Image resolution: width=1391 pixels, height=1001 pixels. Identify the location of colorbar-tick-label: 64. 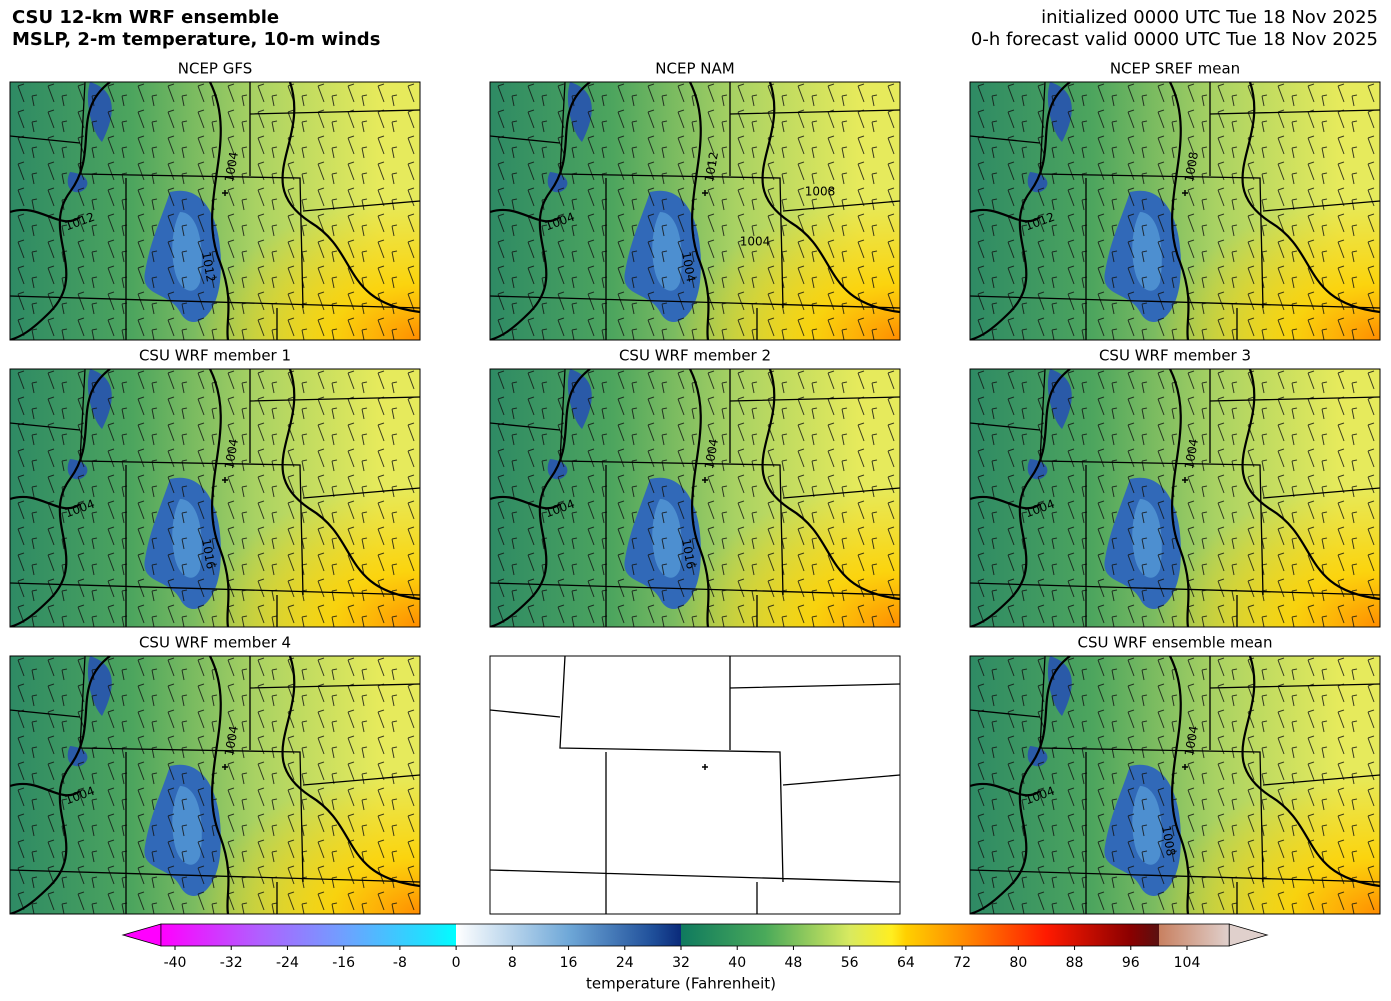
(906, 963).